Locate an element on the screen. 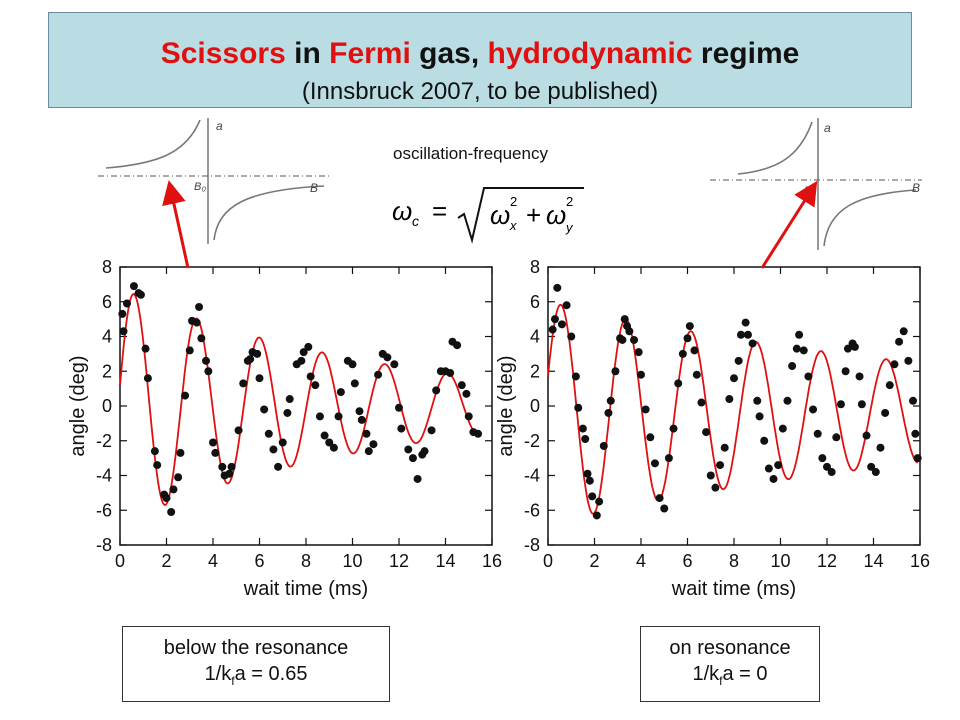  left-y-tick-label: -6 is located at coordinates (104, 510).